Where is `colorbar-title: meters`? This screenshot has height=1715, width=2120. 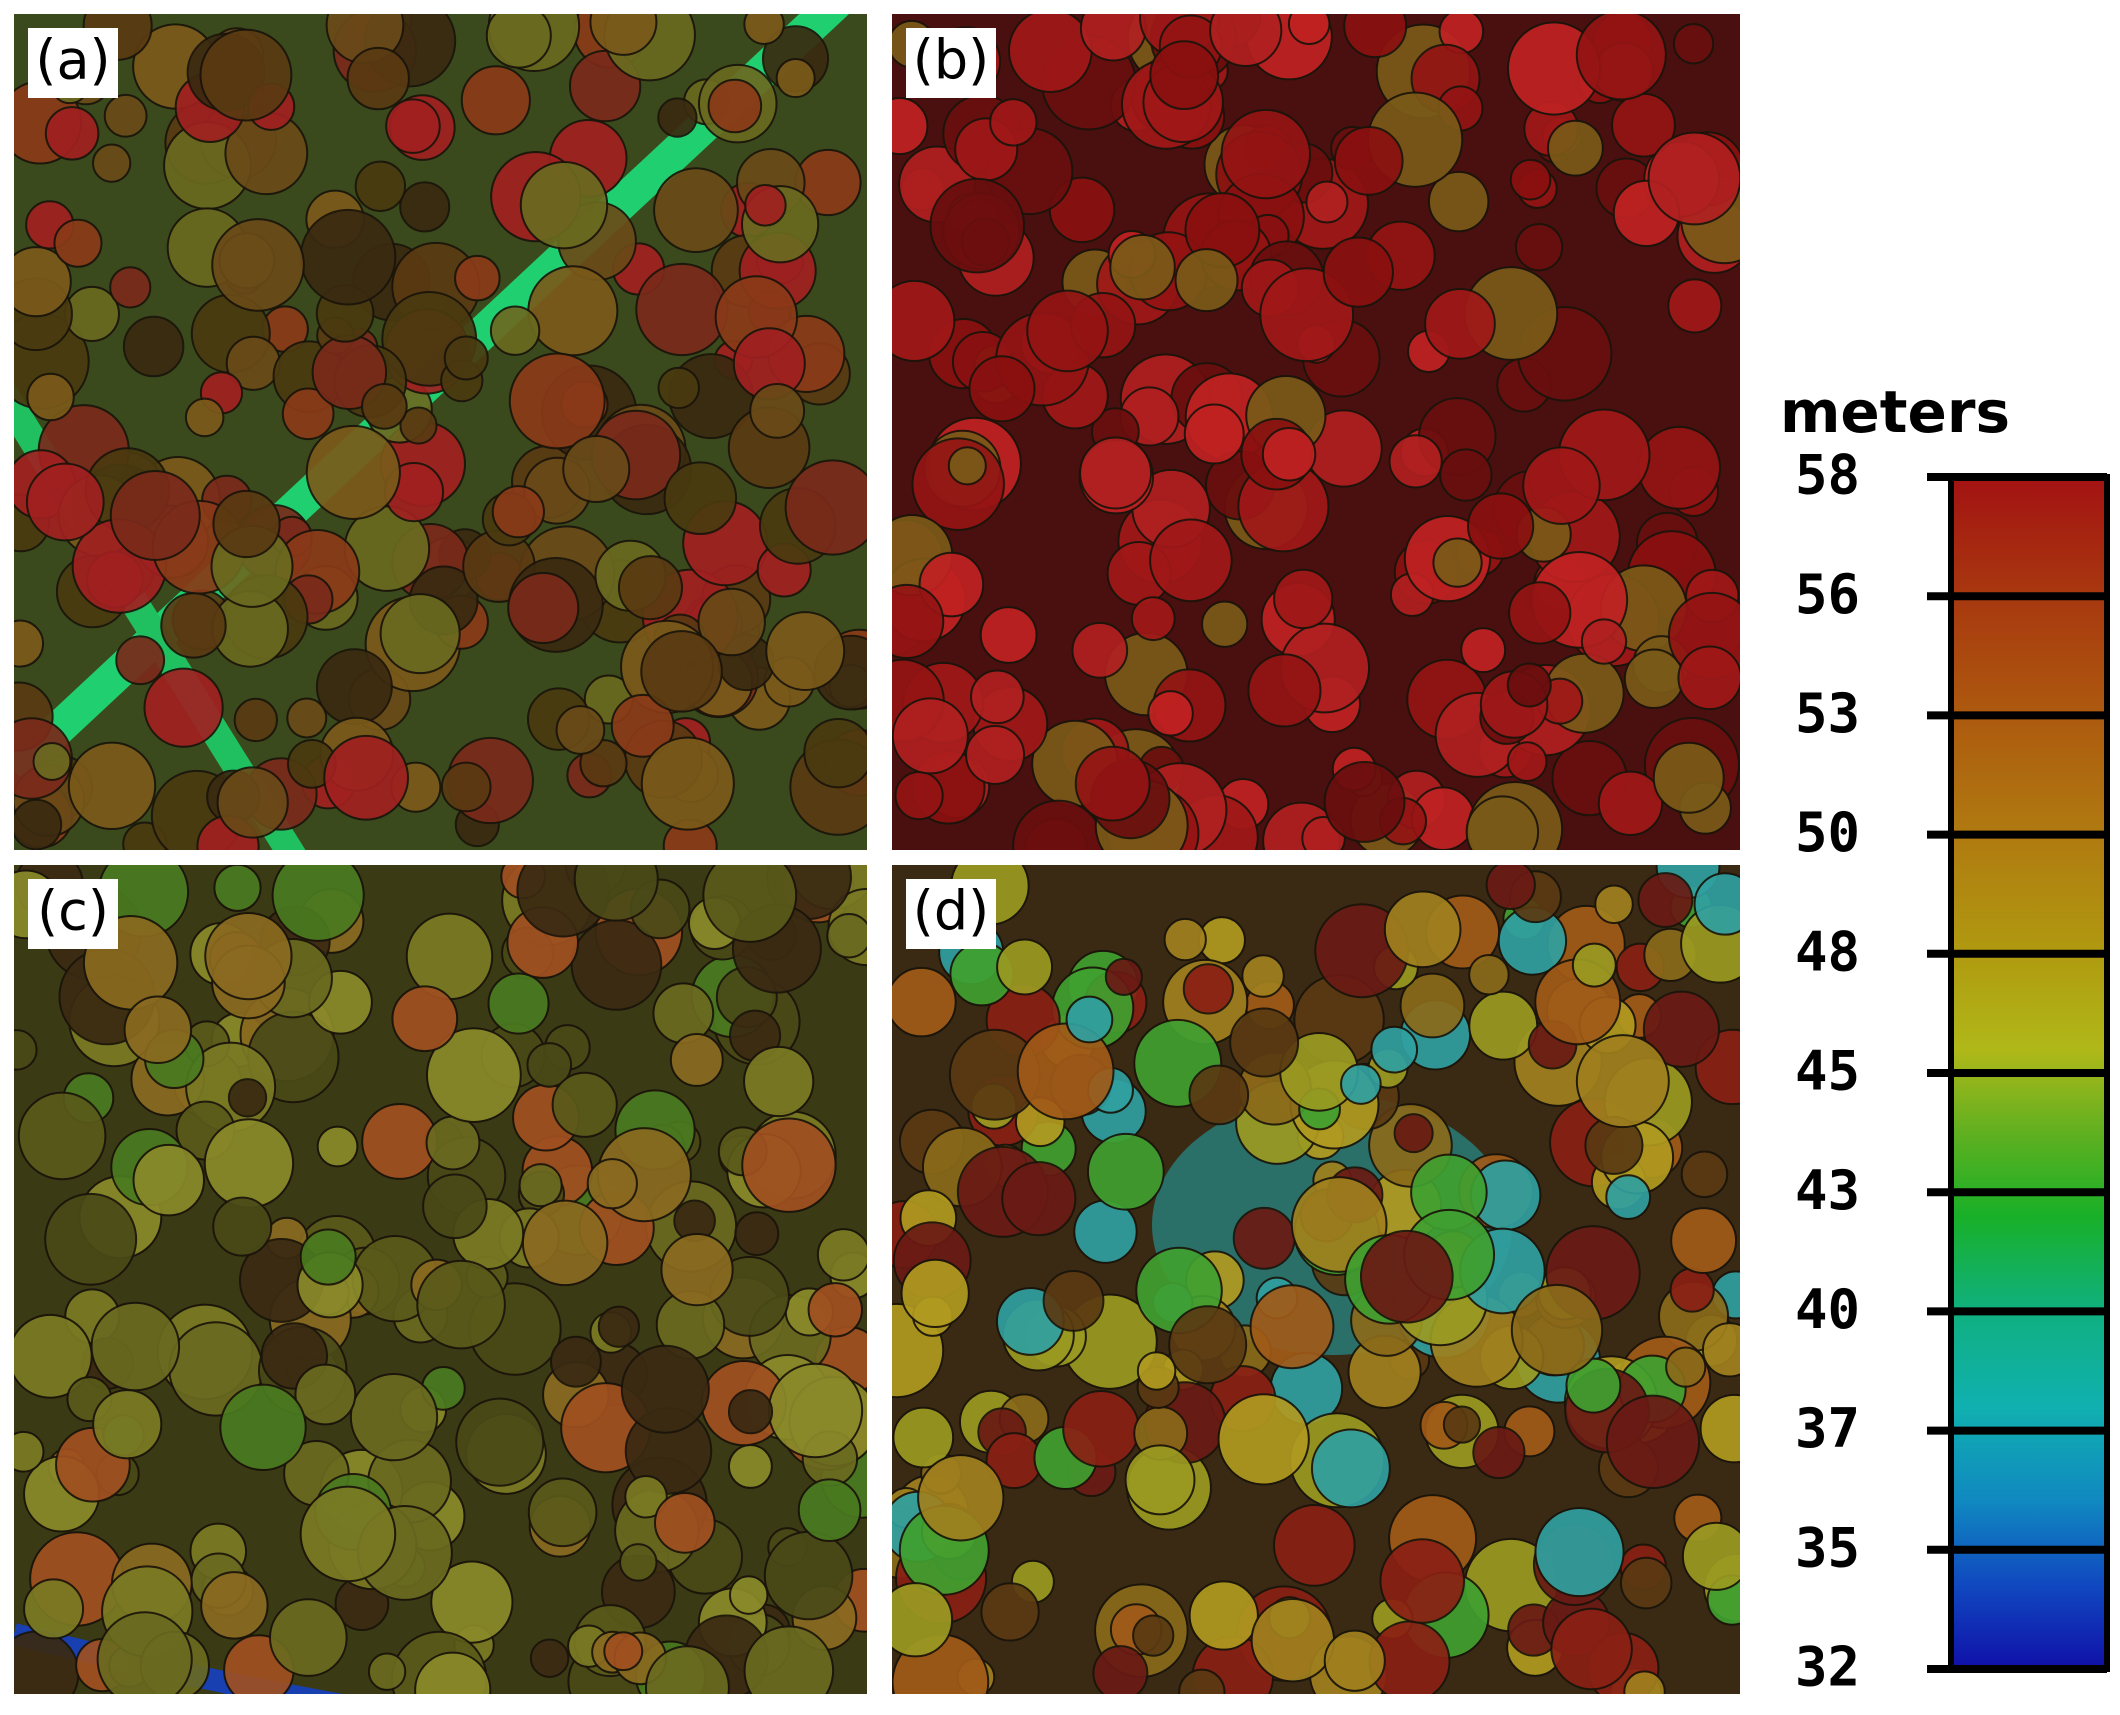
colorbar-title: meters is located at coordinates (1895, 412).